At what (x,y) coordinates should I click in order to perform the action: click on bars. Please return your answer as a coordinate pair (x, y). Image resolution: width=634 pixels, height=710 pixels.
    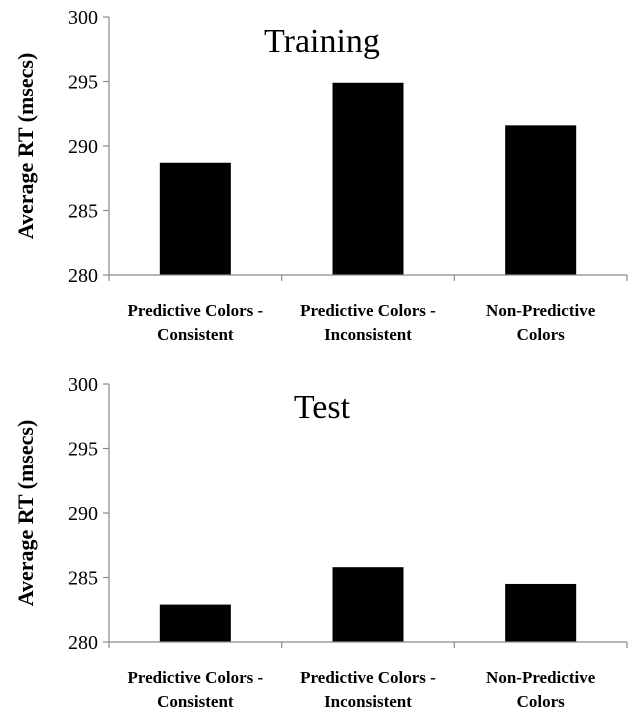
    Looking at the image, I should click on (368, 604).